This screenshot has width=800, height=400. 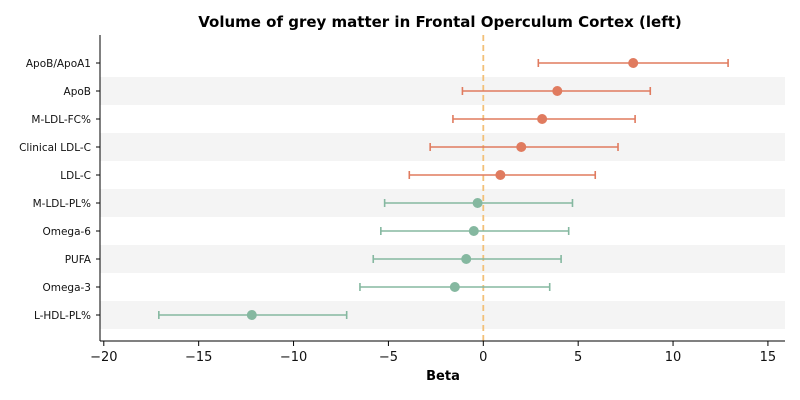 What do you see at coordinates (66, 288) in the screenshot?
I see `y-tick-label: Omega-3` at bounding box center [66, 288].